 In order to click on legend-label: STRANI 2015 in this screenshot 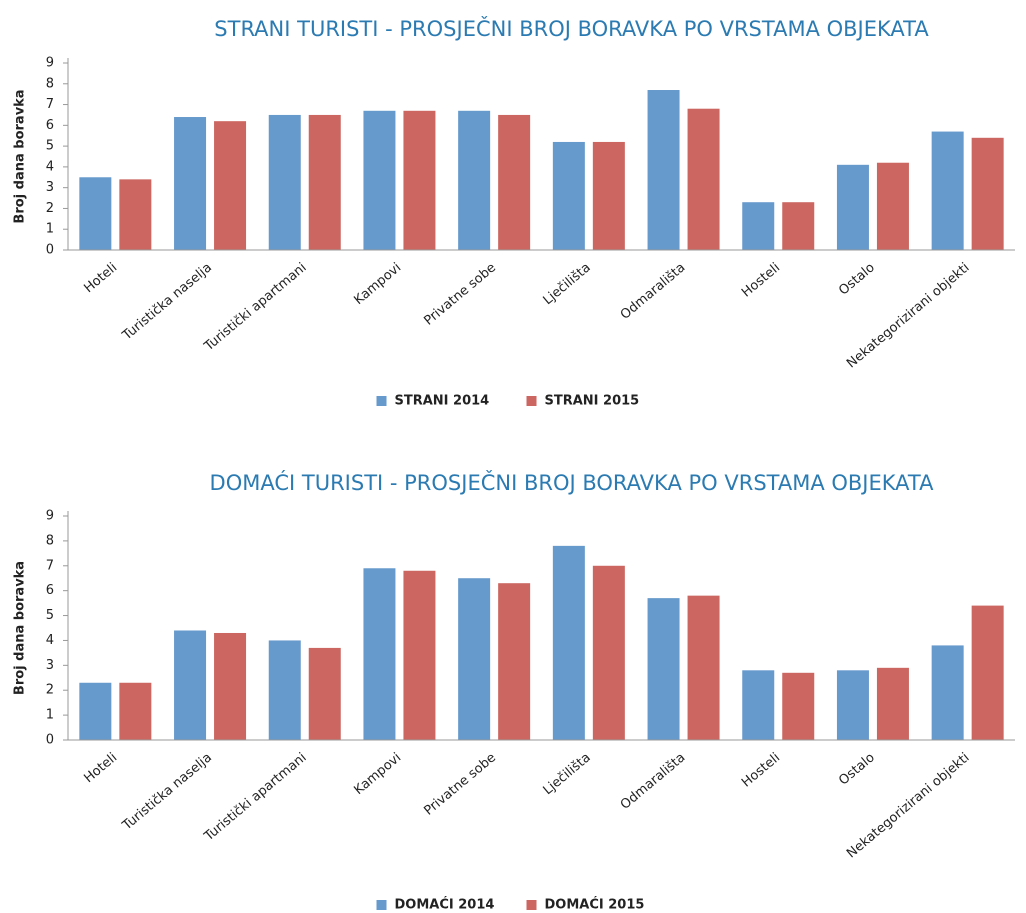, I will do `click(592, 401)`.